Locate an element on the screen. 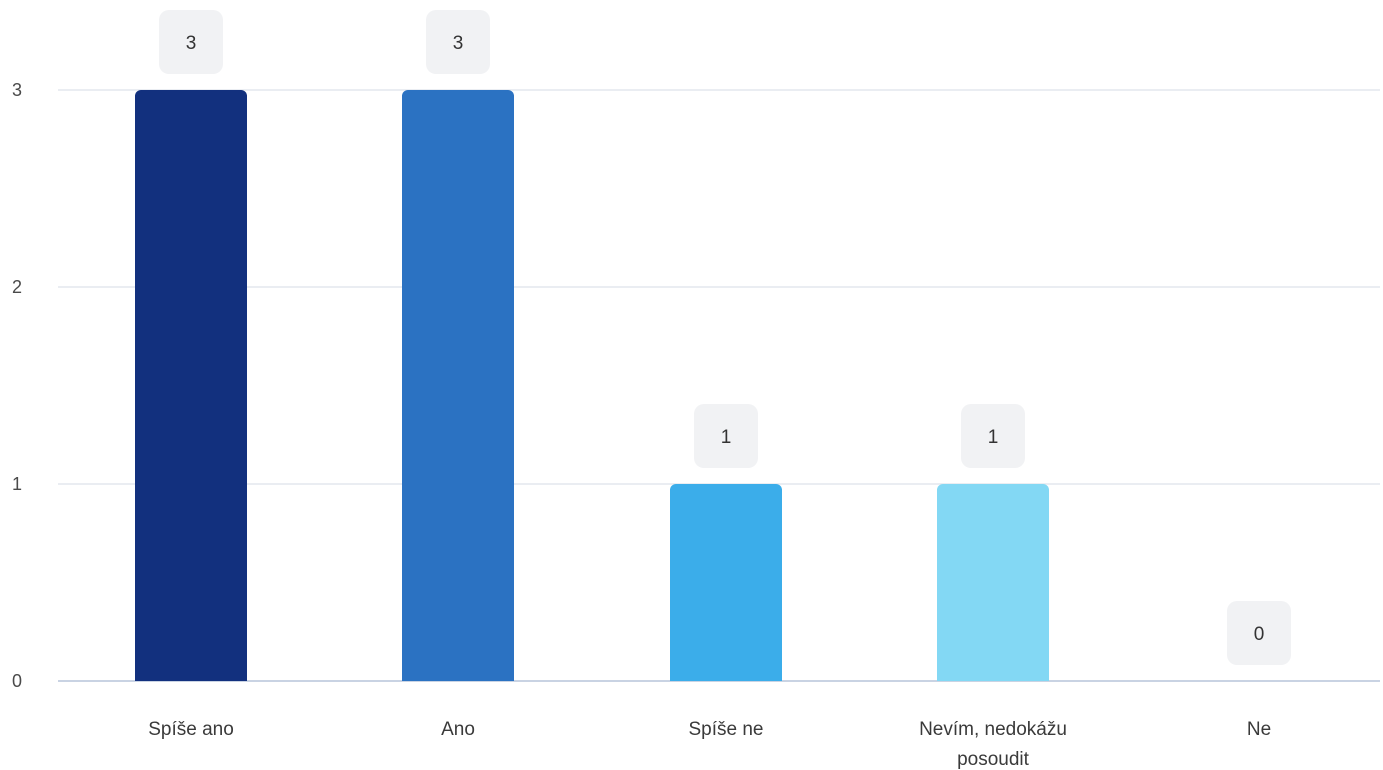 The width and height of the screenshot is (1383, 770). x-tick-label: Spíše ne is located at coordinates (726, 729).